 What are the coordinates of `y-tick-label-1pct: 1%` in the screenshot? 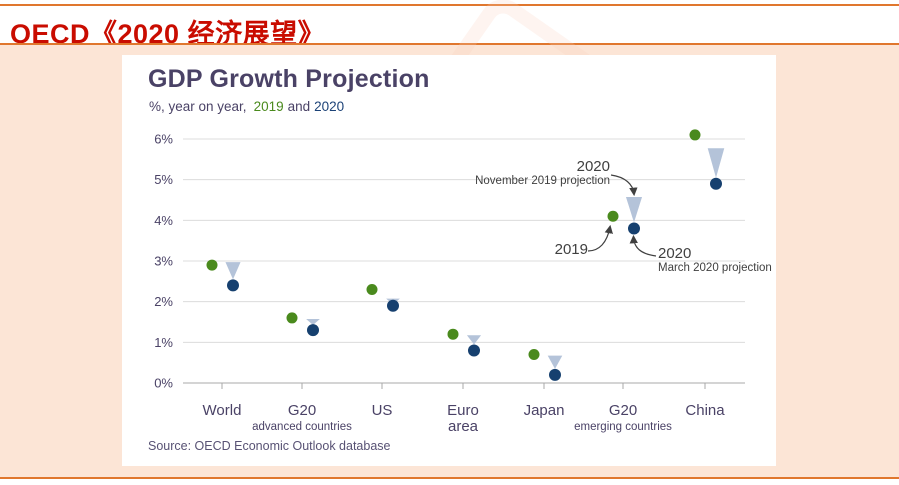 It's located at (163, 342).